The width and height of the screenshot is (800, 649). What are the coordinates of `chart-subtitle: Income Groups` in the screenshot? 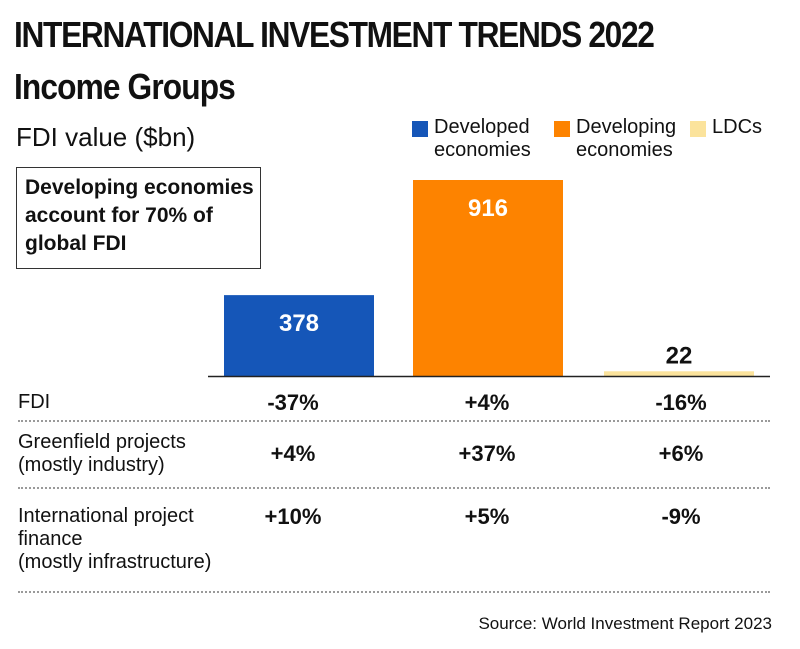 It's located at (125, 86).